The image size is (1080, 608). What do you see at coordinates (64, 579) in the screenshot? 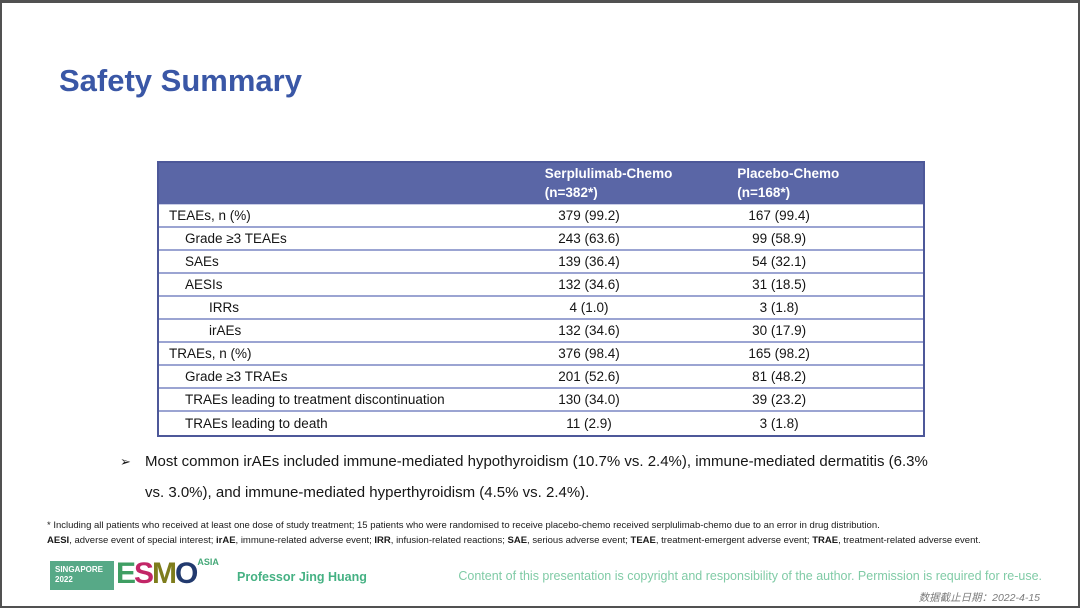
I see `logo-year-text: 2022` at bounding box center [64, 579].